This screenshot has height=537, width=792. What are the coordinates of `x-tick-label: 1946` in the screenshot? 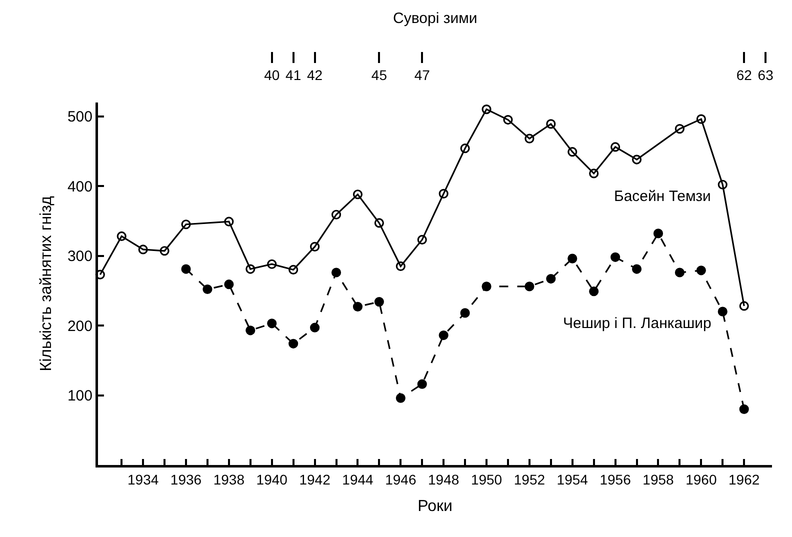 It's located at (400, 479).